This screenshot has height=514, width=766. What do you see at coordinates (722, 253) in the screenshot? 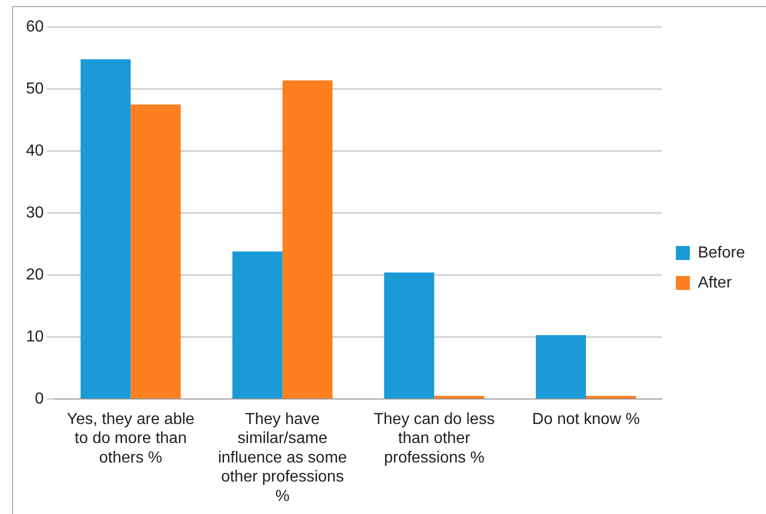
I see `legend-label: Before` at bounding box center [722, 253].